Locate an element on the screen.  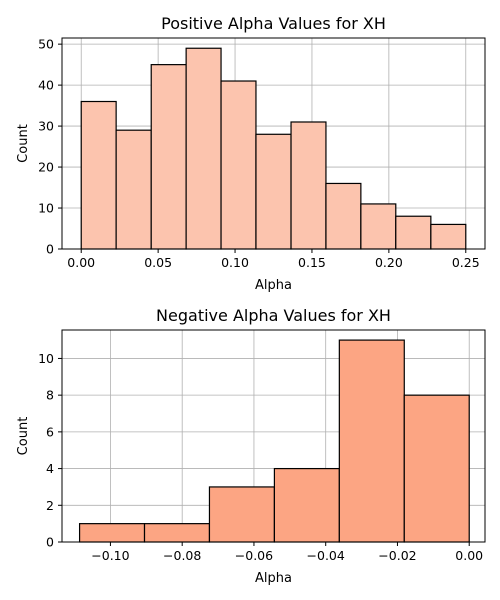
x-tick-label: 0.20 is located at coordinates (389, 262).